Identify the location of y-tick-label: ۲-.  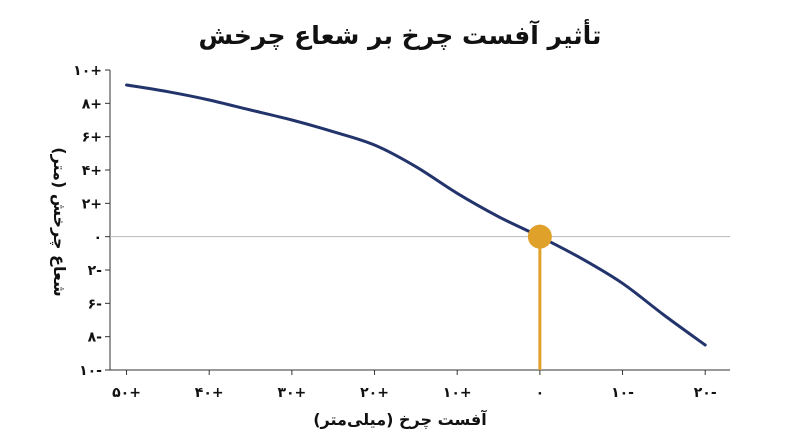
(95, 271).